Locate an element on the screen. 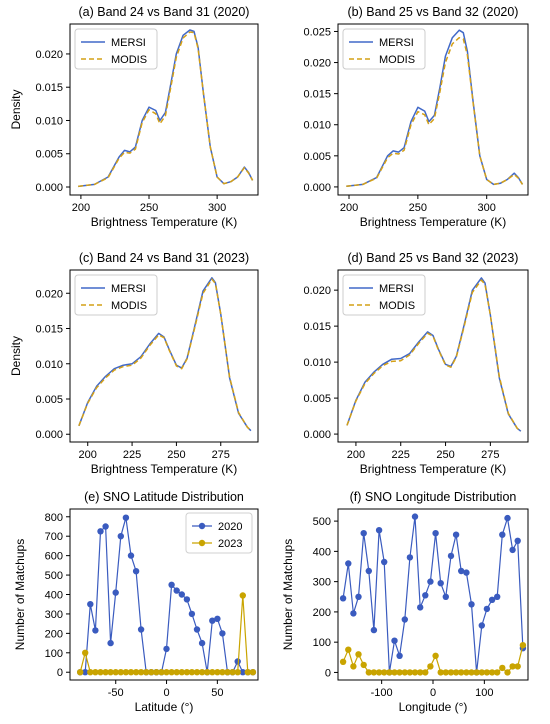 This screenshot has height=724, width=550. y-tick-label: 300 is located at coordinates (54, 615).